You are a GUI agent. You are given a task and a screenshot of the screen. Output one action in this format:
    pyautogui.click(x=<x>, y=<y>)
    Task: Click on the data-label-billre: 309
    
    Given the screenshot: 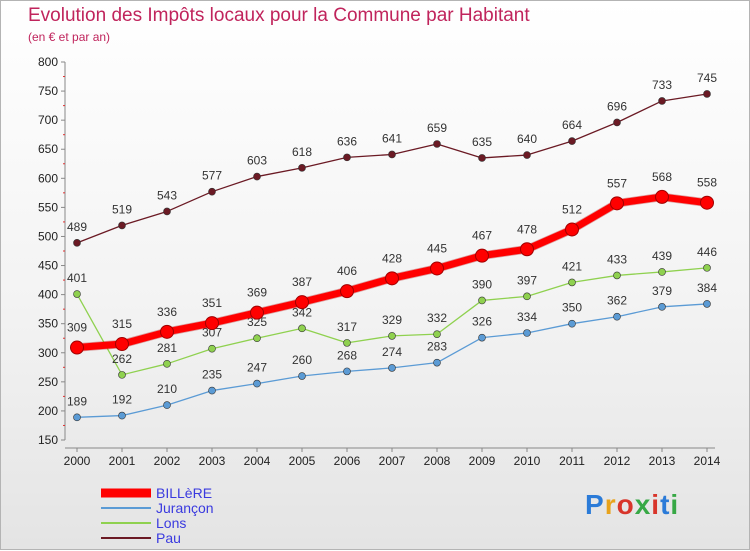 What is the action you would take?
    pyautogui.click(x=77, y=328)
    